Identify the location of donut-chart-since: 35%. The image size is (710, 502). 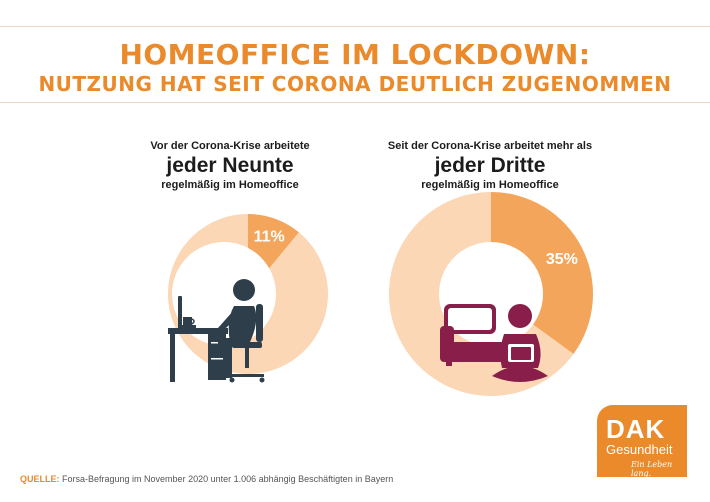
(491, 294).